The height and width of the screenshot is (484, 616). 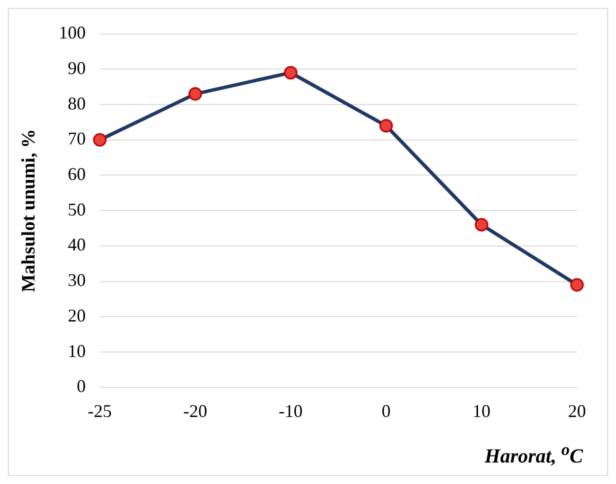 What do you see at coordinates (81, 386) in the screenshot?
I see `y-tick-label: 0` at bounding box center [81, 386].